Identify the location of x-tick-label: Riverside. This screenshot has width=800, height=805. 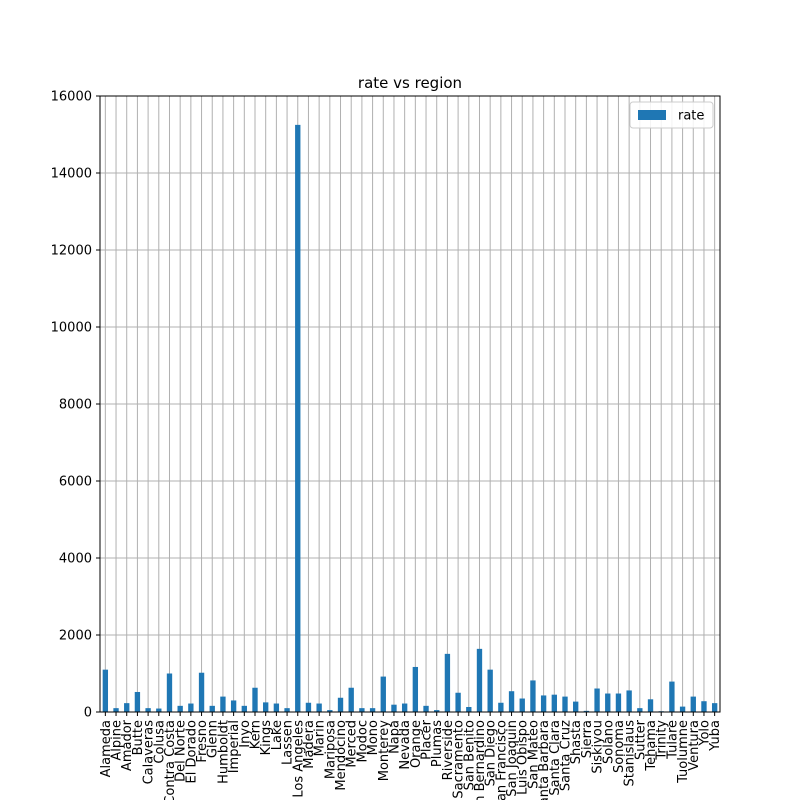
(448, 750).